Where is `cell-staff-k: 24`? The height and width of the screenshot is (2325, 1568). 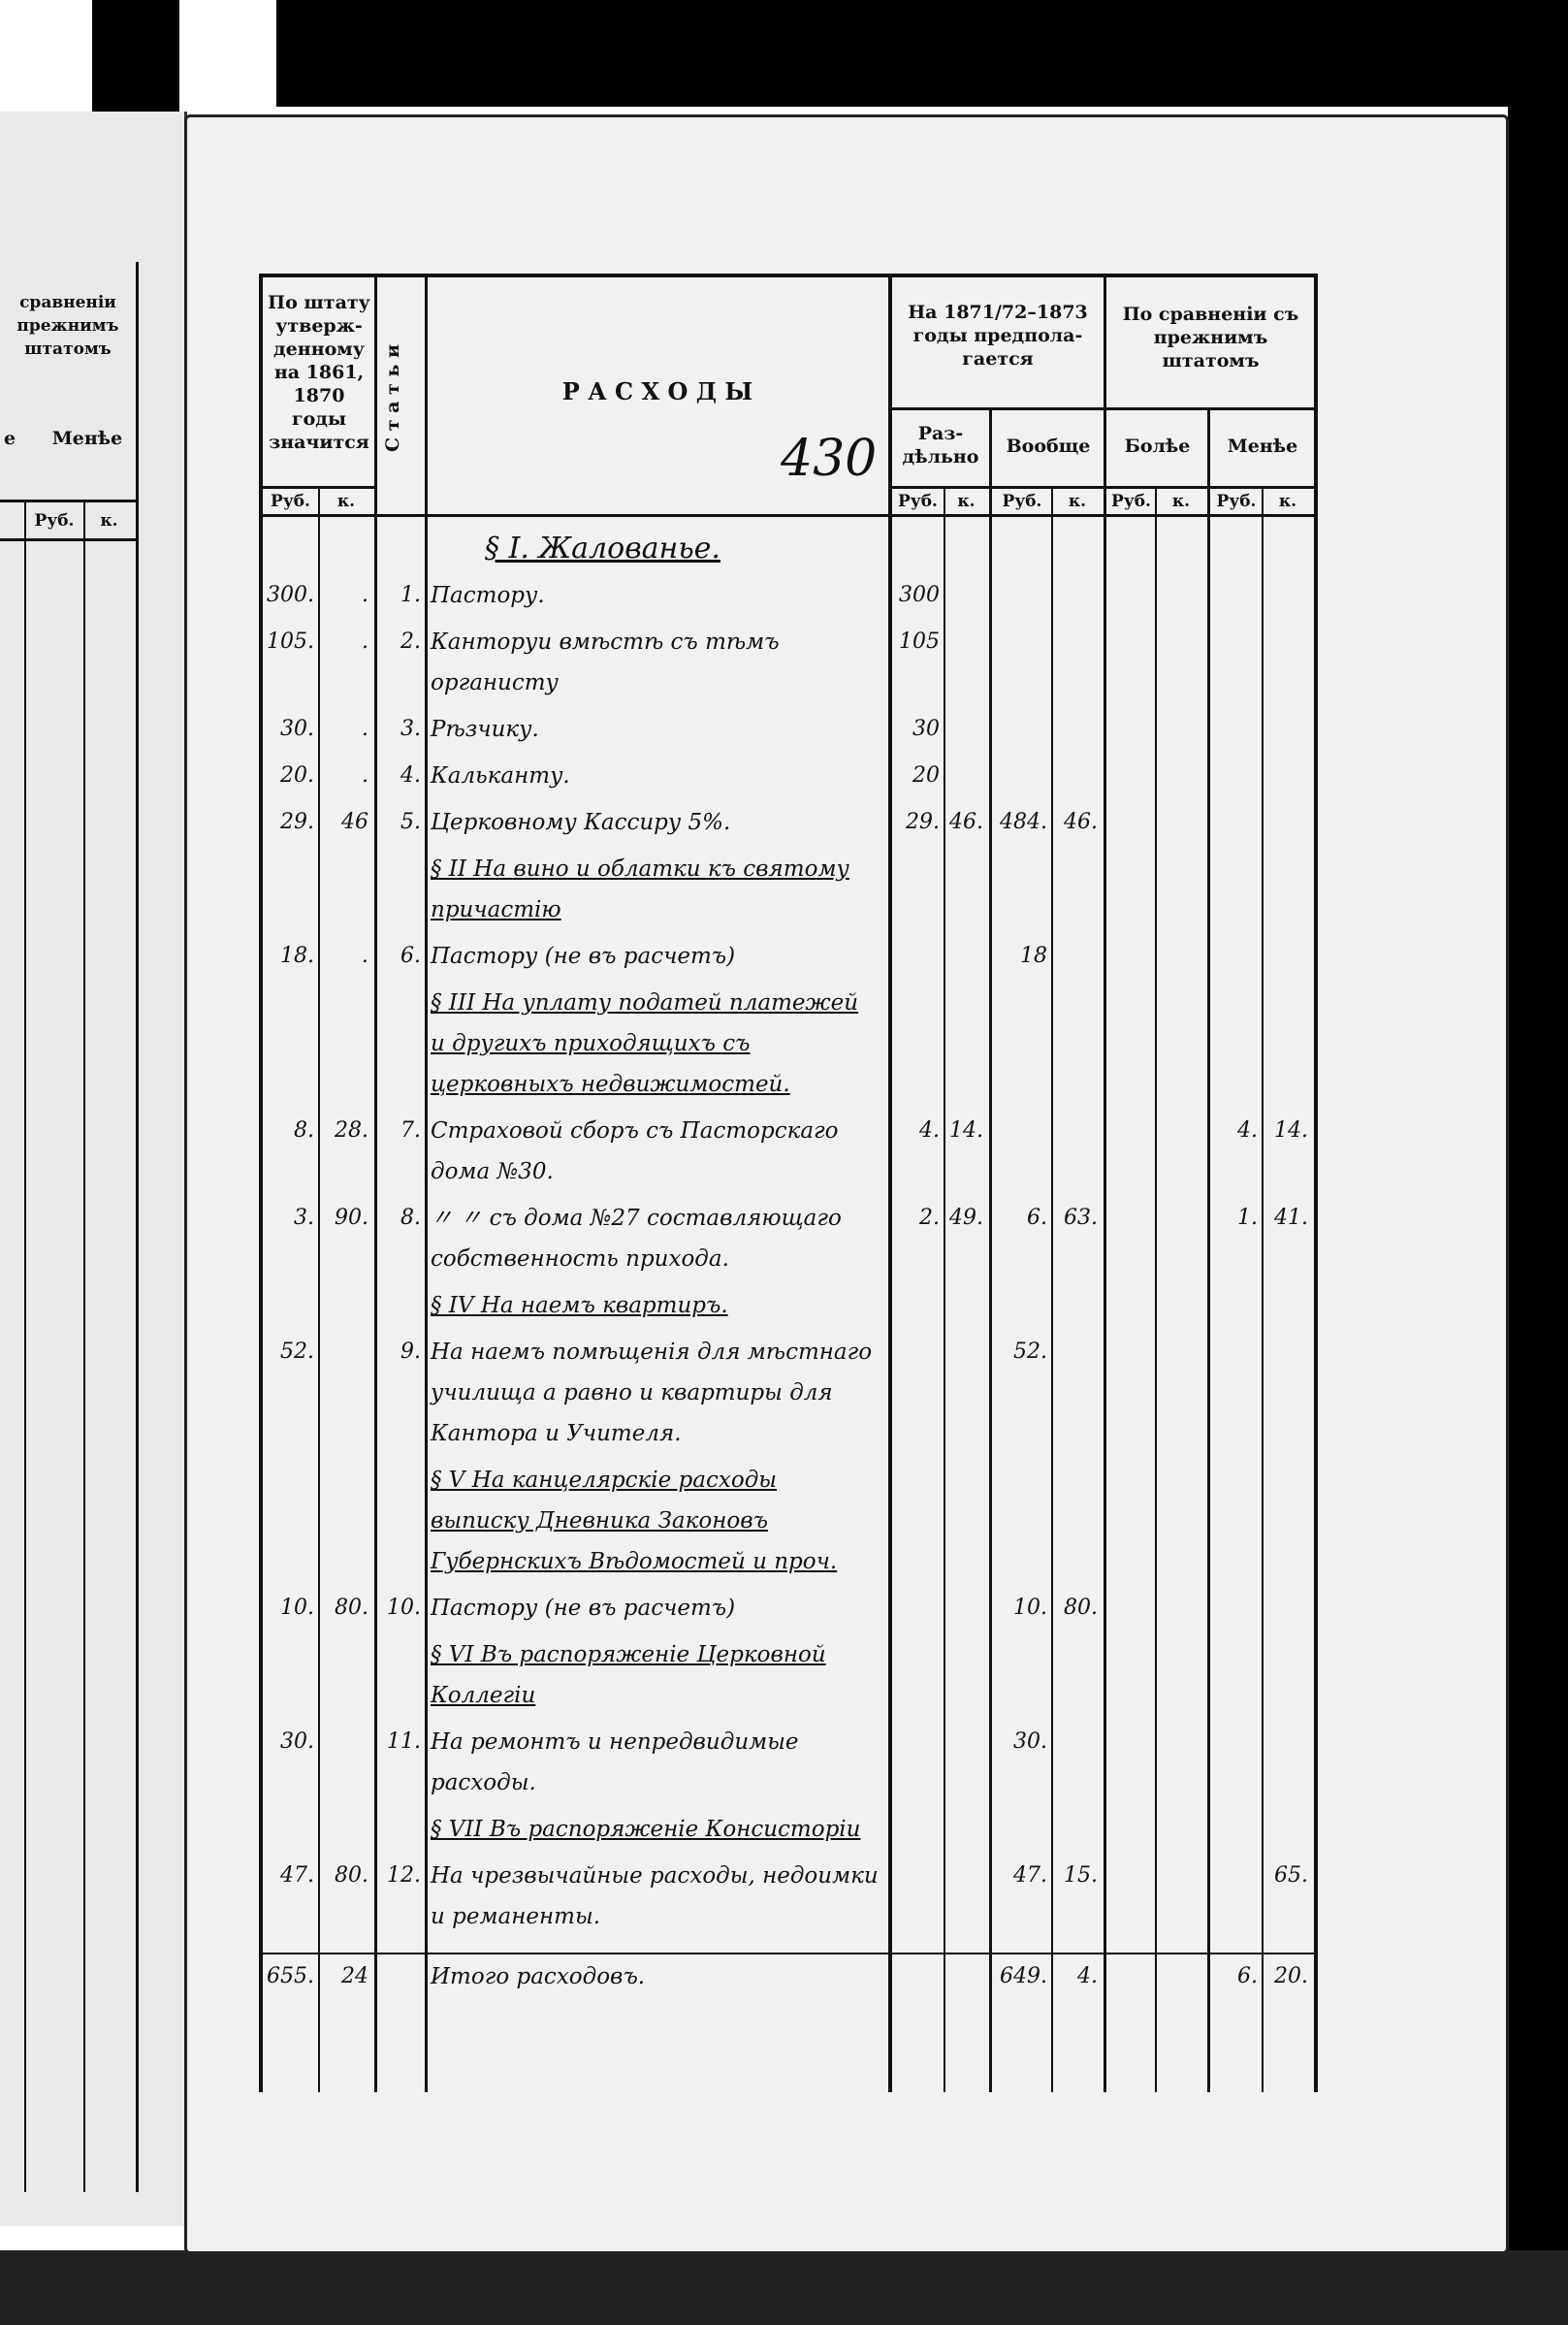
cell-staff-k: 24 is located at coordinates (354, 1976).